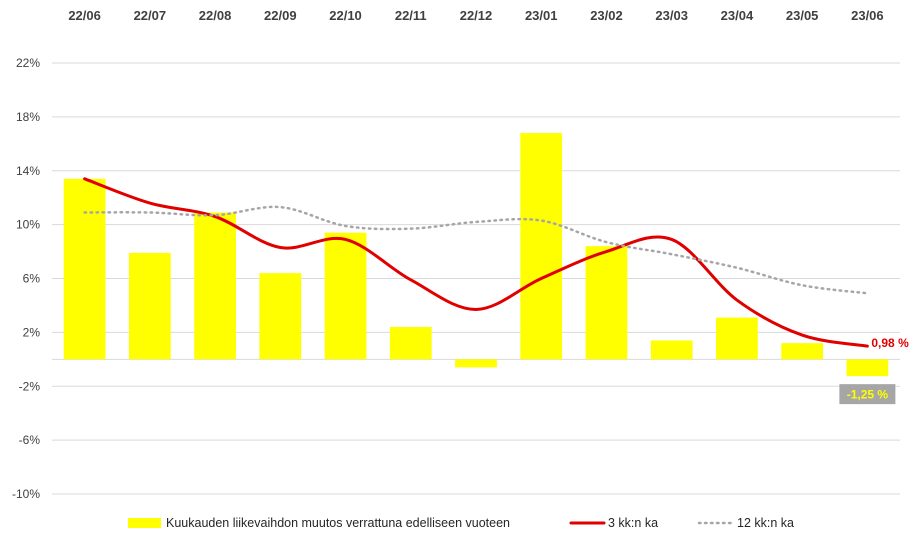  Describe the element at coordinates (633, 523) in the screenshot. I see `legend-label-3kk: 3 kk:n ka` at that location.